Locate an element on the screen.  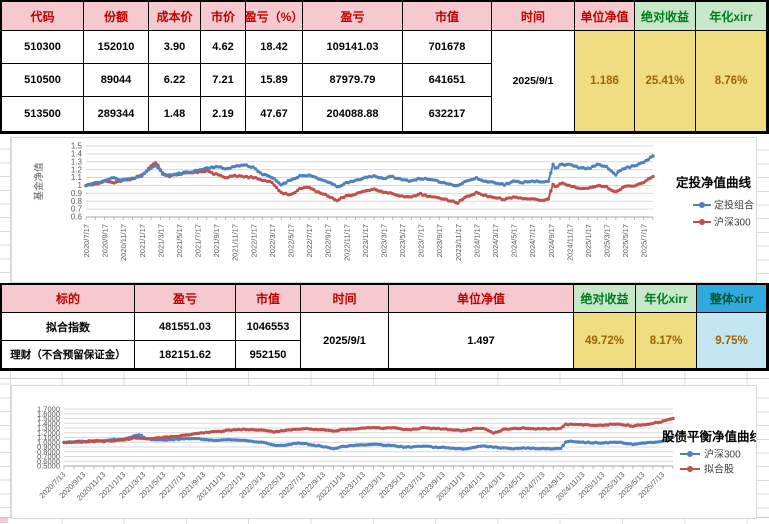
absolute-return-cell: 25.41% is located at coordinates (665, 81).